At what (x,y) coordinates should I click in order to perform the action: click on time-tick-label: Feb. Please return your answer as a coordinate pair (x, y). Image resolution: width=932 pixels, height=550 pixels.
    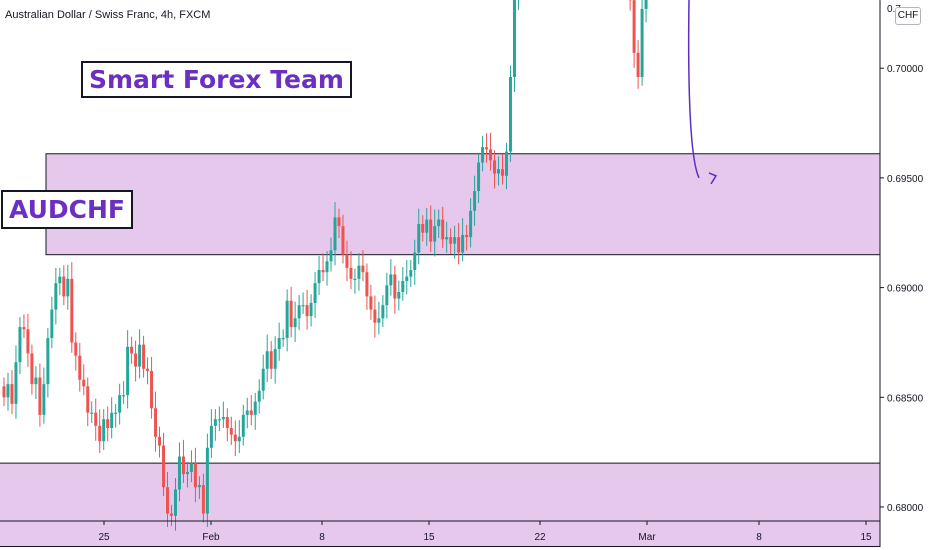
    Looking at the image, I should click on (211, 537).